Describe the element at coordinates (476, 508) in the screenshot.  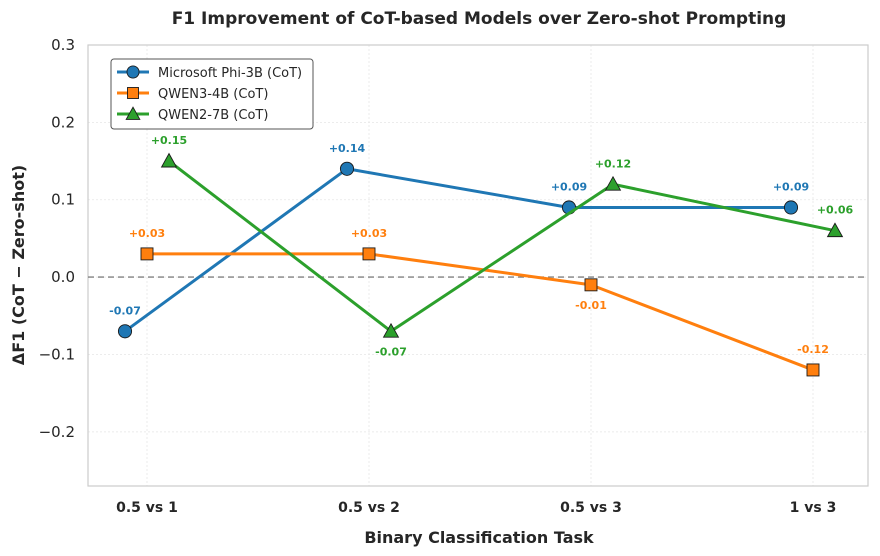
I see `x-axis-ticks: 0.5 vs 1 0.5 vs 2 0.5 vs 3 1 vs 3` at that location.